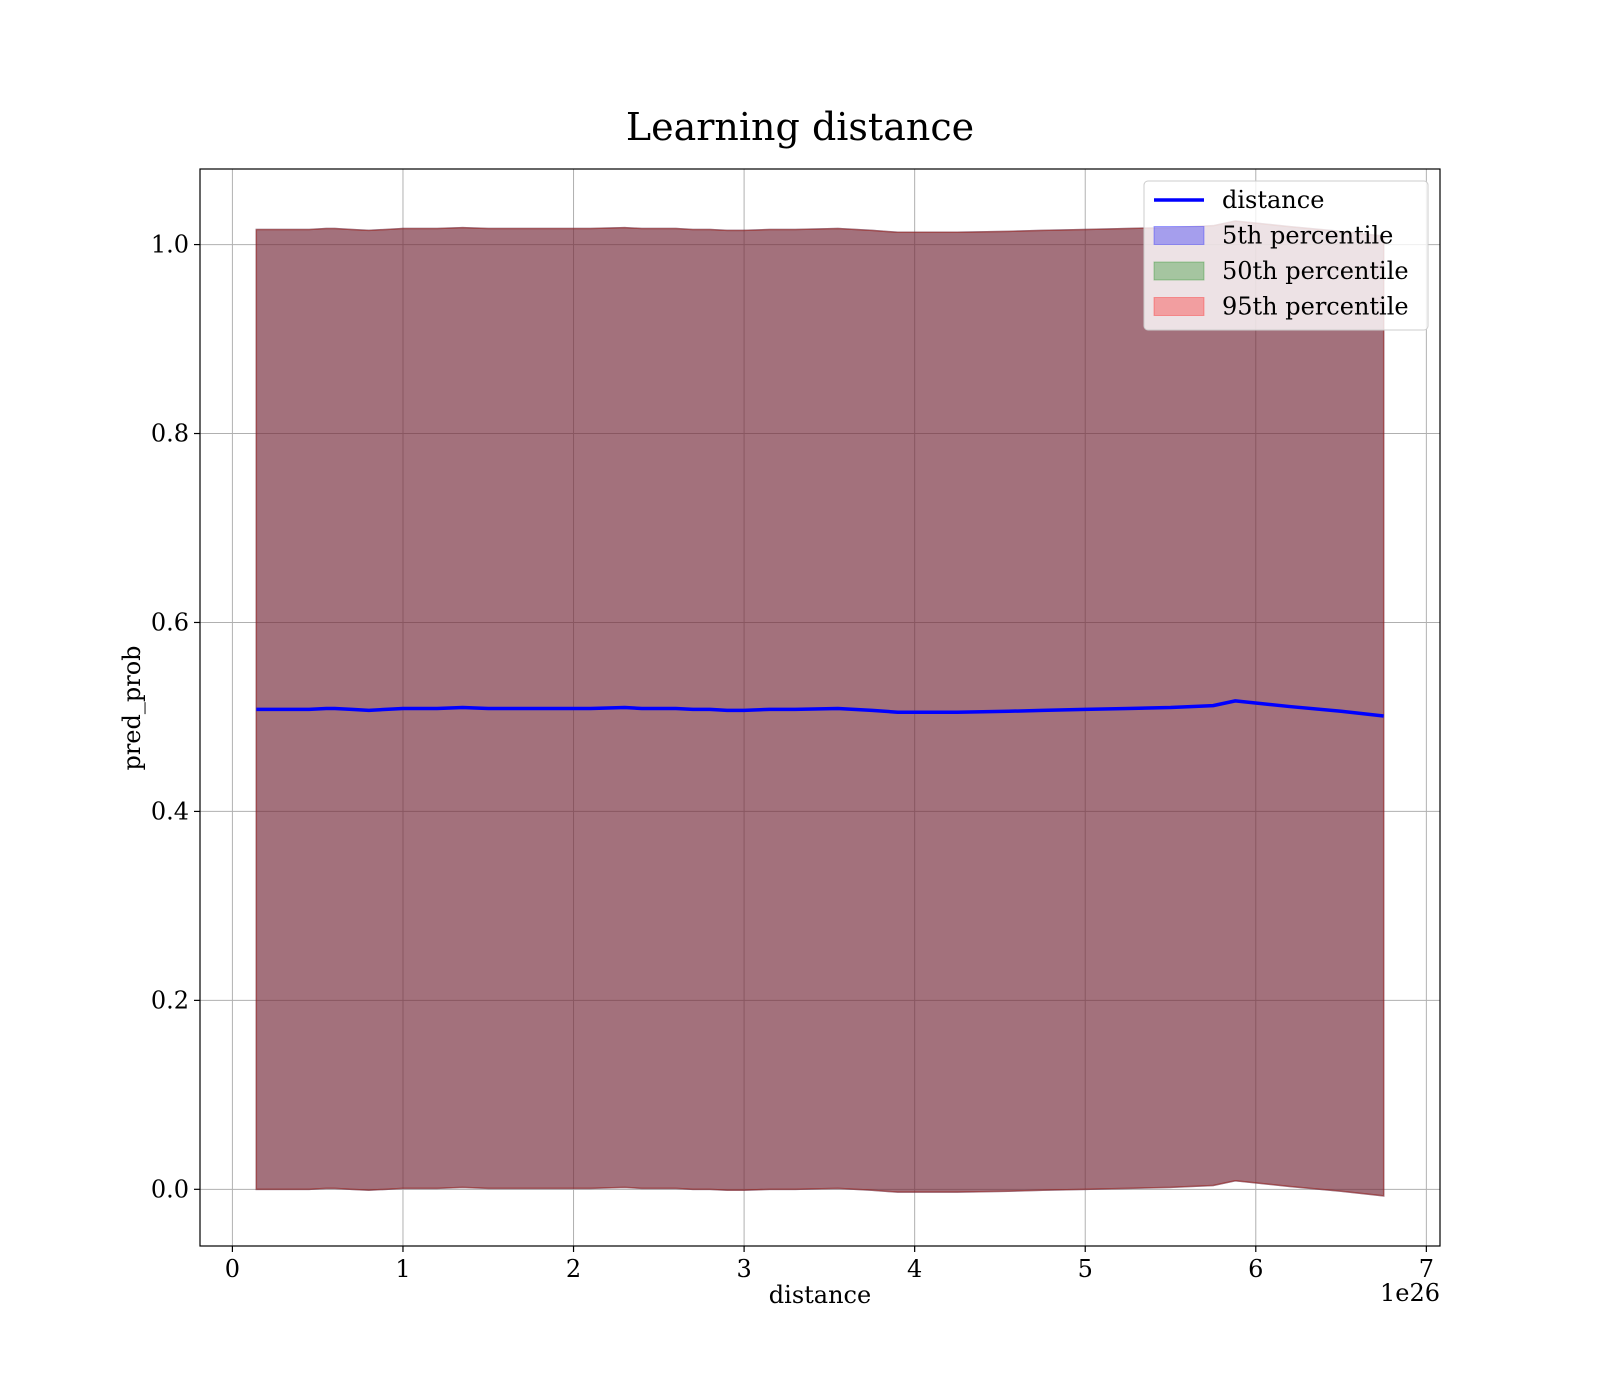 The width and height of the screenshot is (1600, 1400). I want to click on series-lines, so click(820, 708).